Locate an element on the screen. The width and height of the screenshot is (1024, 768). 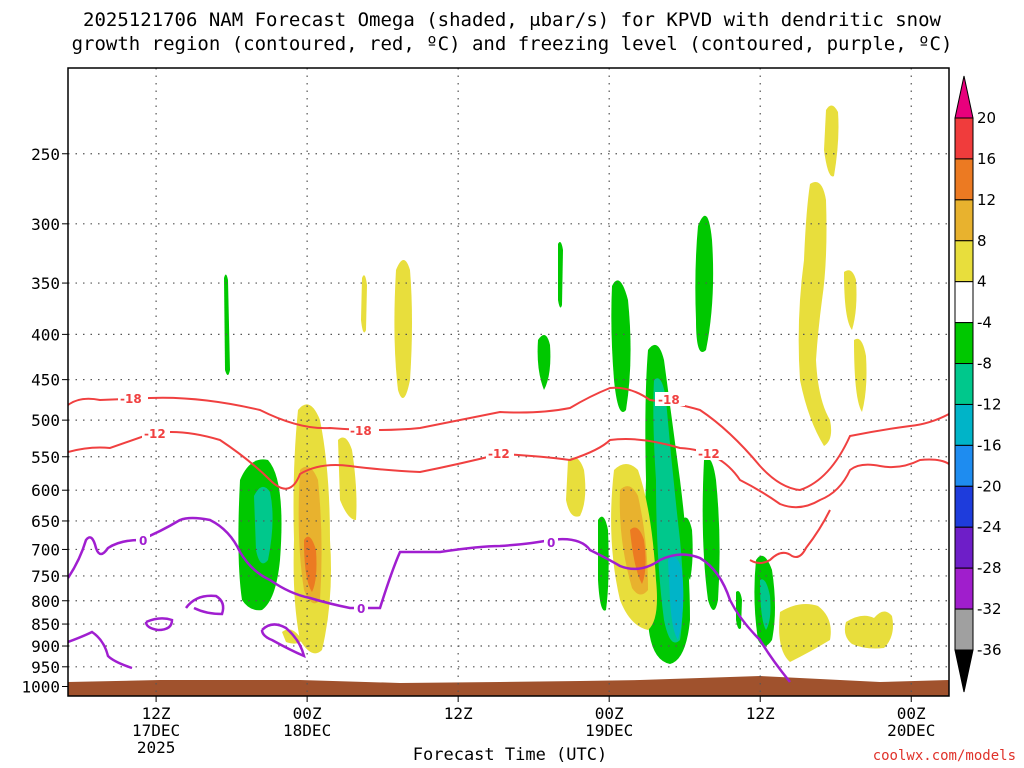
x-axis-title: Forecast Time (UTC) is located at coordinates (510, 755).